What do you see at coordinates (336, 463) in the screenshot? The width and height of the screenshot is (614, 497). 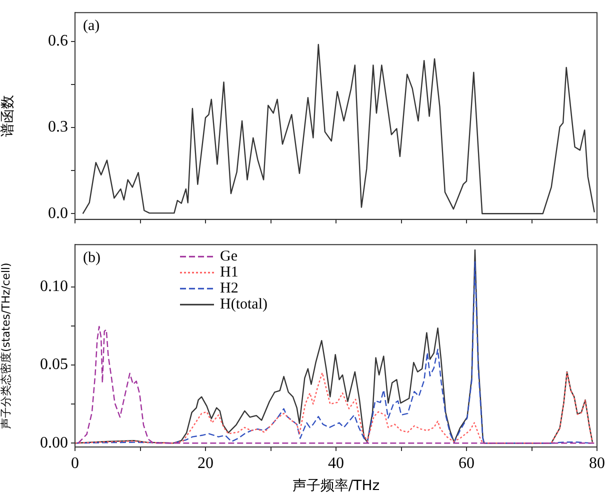 I see `x-tick-label: 40` at bounding box center [336, 463].